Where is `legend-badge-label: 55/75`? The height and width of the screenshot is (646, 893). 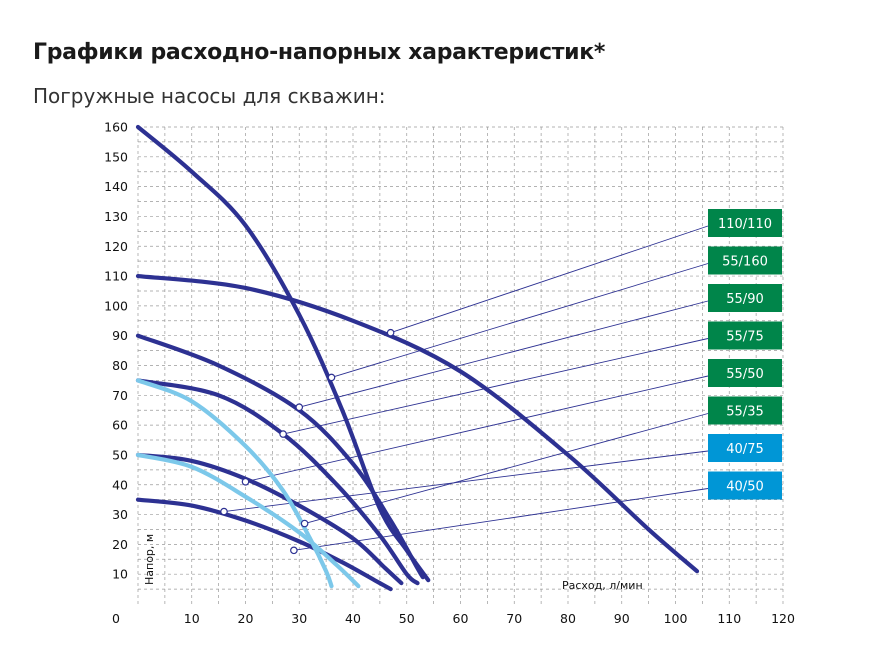 legend-badge-label: 55/75 is located at coordinates (744, 337).